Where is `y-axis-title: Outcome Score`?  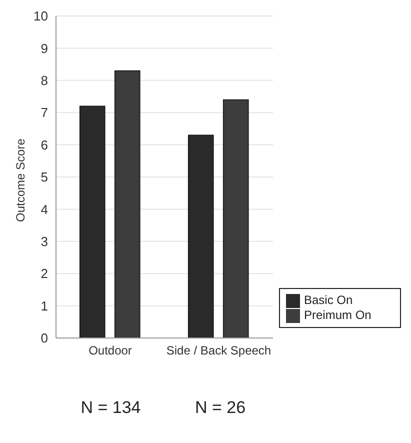
y-axis-title: Outcome Score is located at coordinates (20, 180).